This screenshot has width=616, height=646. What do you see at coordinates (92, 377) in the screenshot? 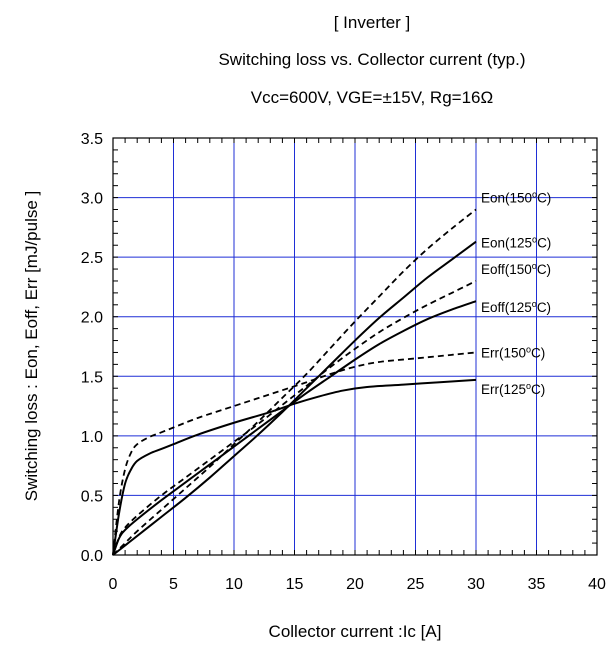
I see `y-tick-label: 1.5` at bounding box center [92, 377].